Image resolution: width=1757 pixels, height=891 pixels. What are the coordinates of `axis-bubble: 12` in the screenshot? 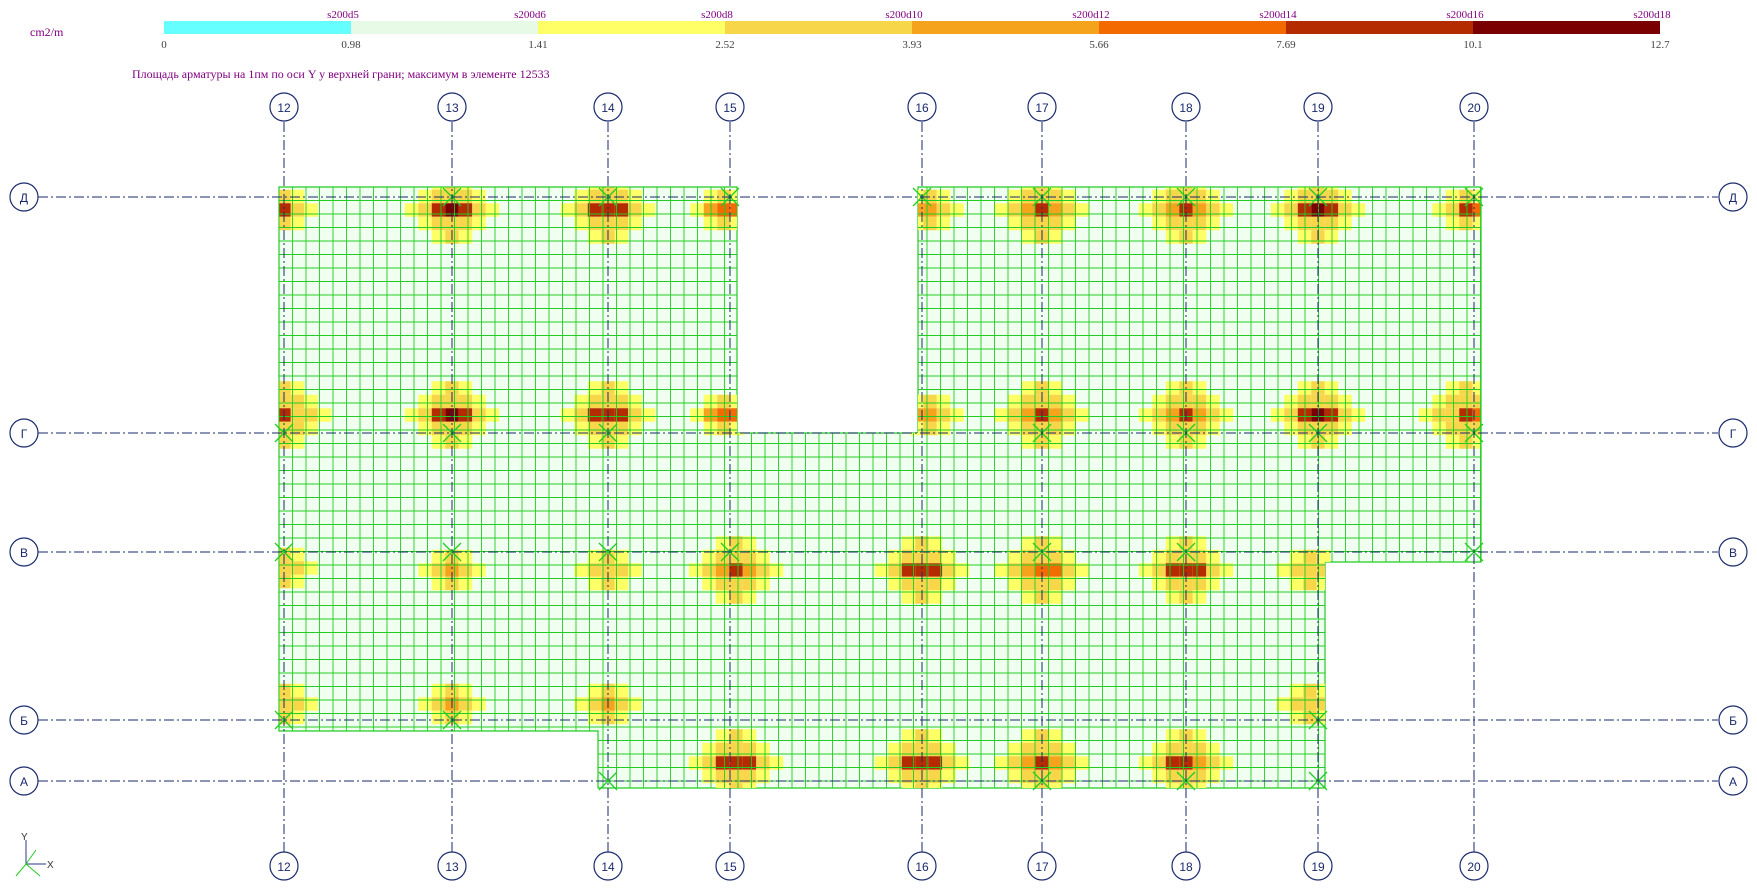 It's located at (284, 107).